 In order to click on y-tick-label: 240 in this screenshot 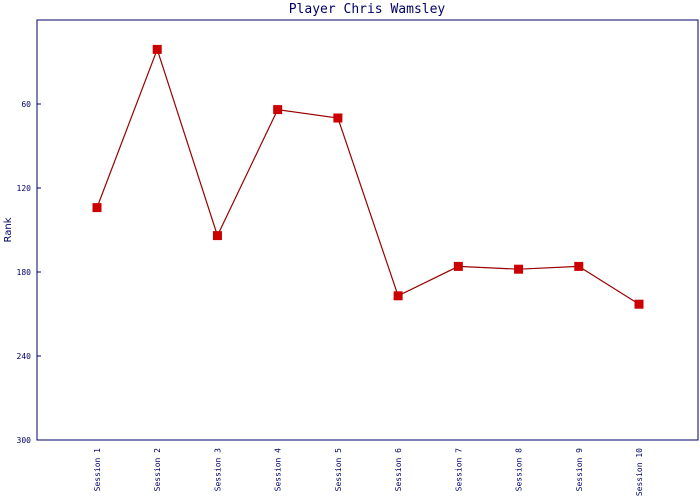, I will do `click(24, 356)`.